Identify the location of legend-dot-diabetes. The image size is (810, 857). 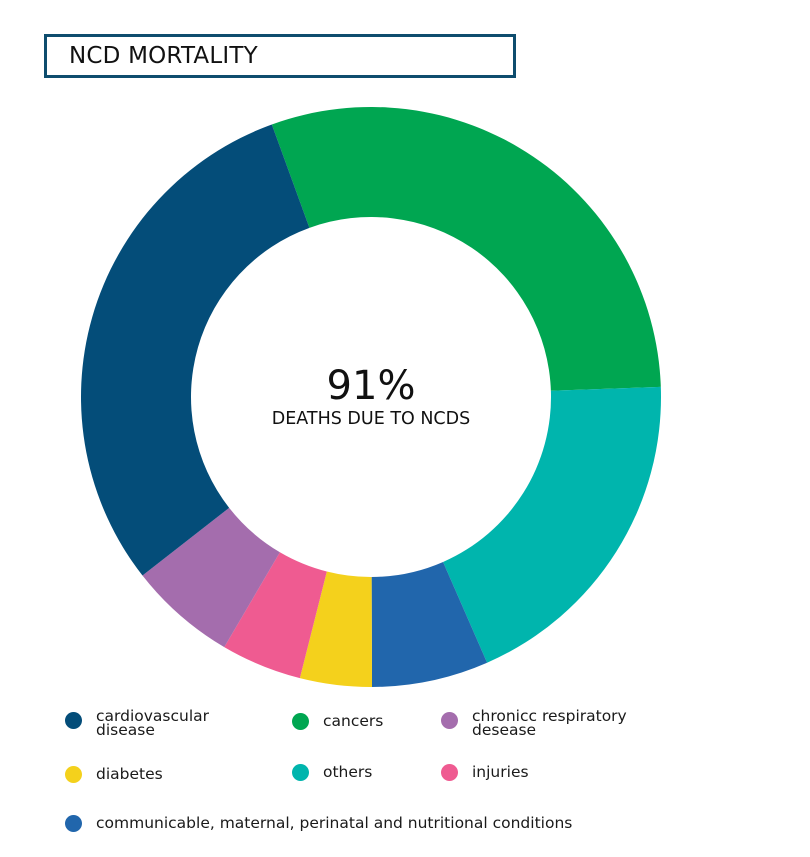
(73, 774).